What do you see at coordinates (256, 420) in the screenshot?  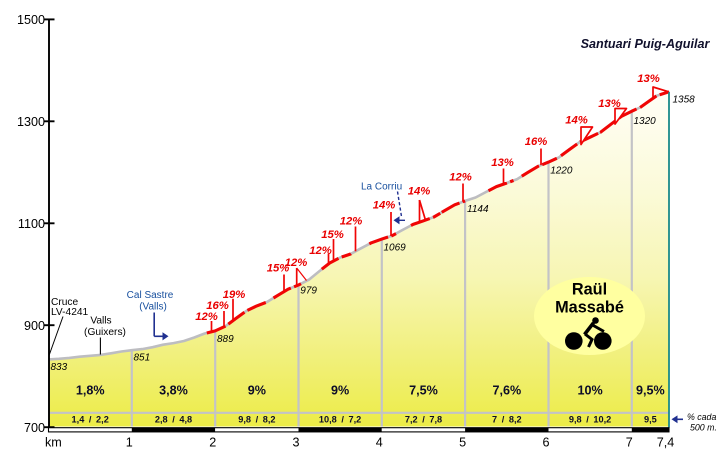 I see `svg-text: 9,8 / 8,2` at bounding box center [256, 420].